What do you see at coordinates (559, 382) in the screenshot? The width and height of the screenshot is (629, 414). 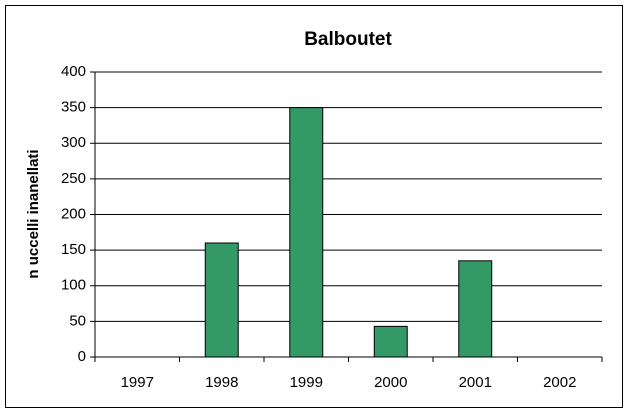 I see `x-tick-label: 2002` at bounding box center [559, 382].